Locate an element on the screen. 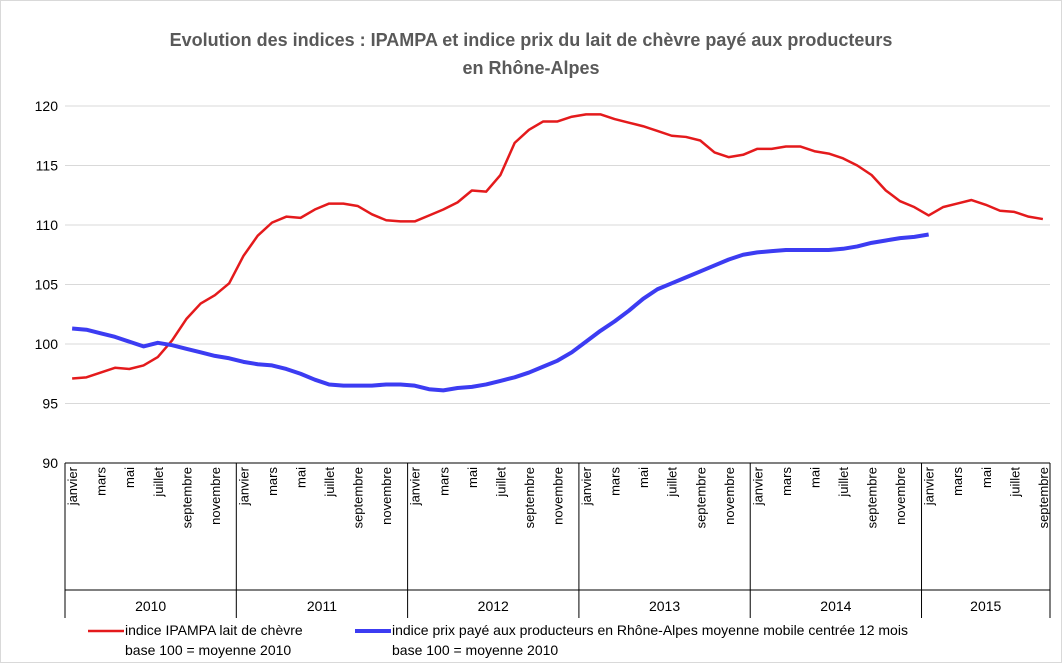 The image size is (1062, 663). group-label: 2011 is located at coordinates (322, 606).